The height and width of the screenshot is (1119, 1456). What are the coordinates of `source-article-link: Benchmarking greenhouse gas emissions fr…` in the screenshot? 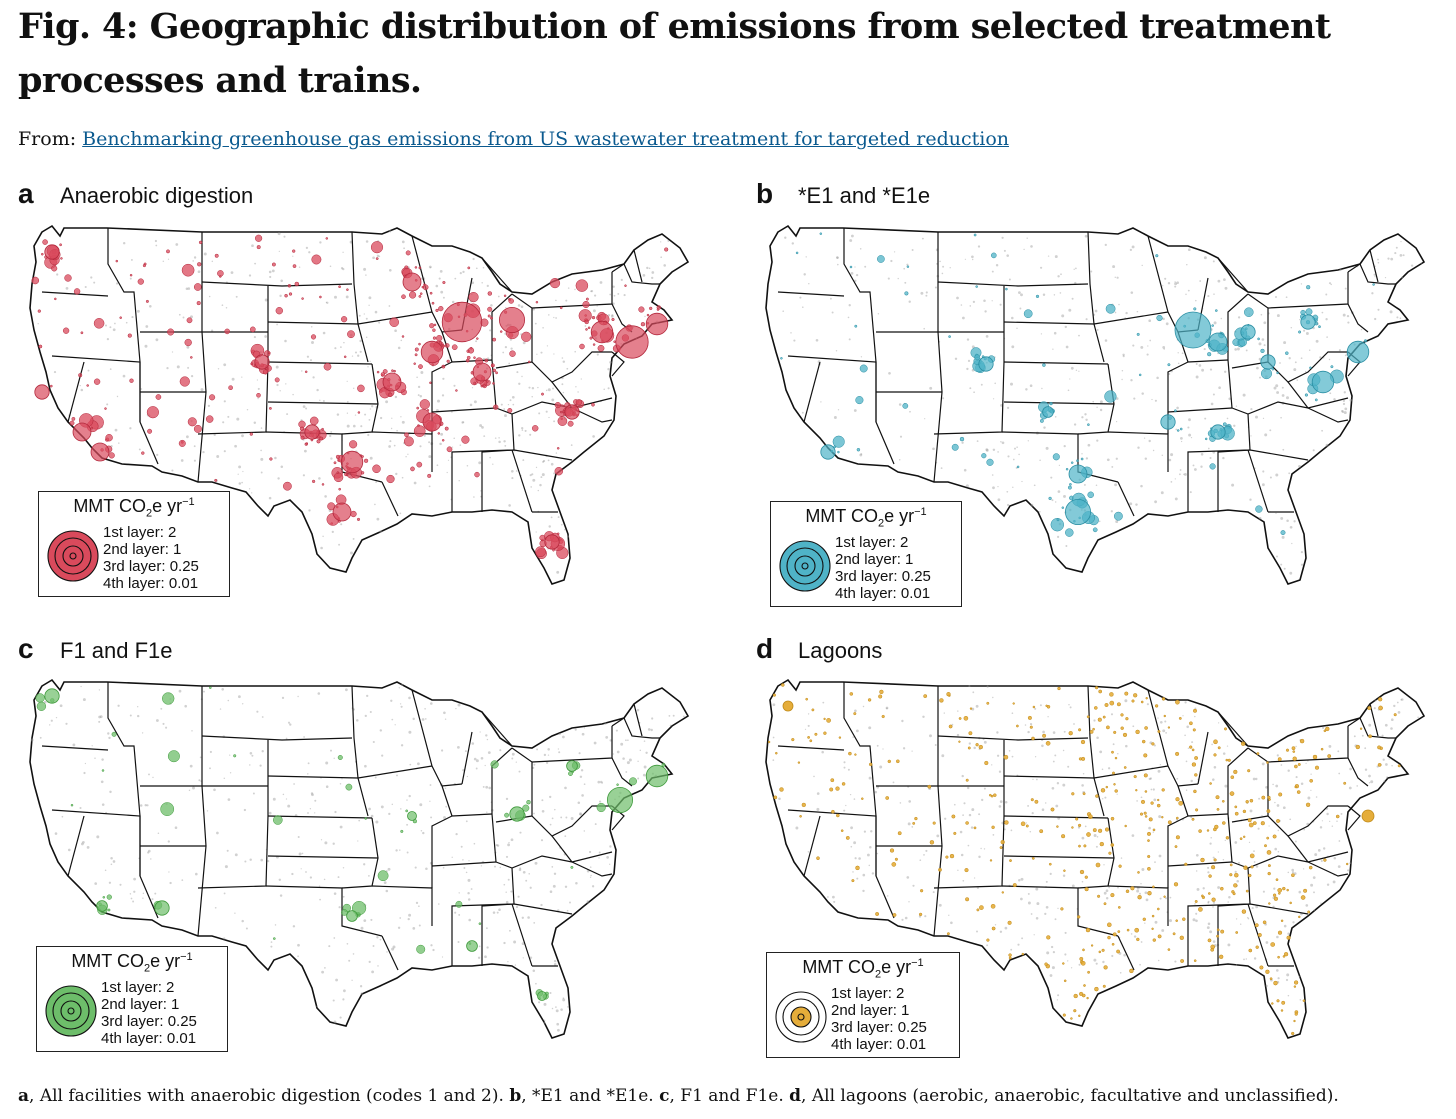 It's located at (545, 139).